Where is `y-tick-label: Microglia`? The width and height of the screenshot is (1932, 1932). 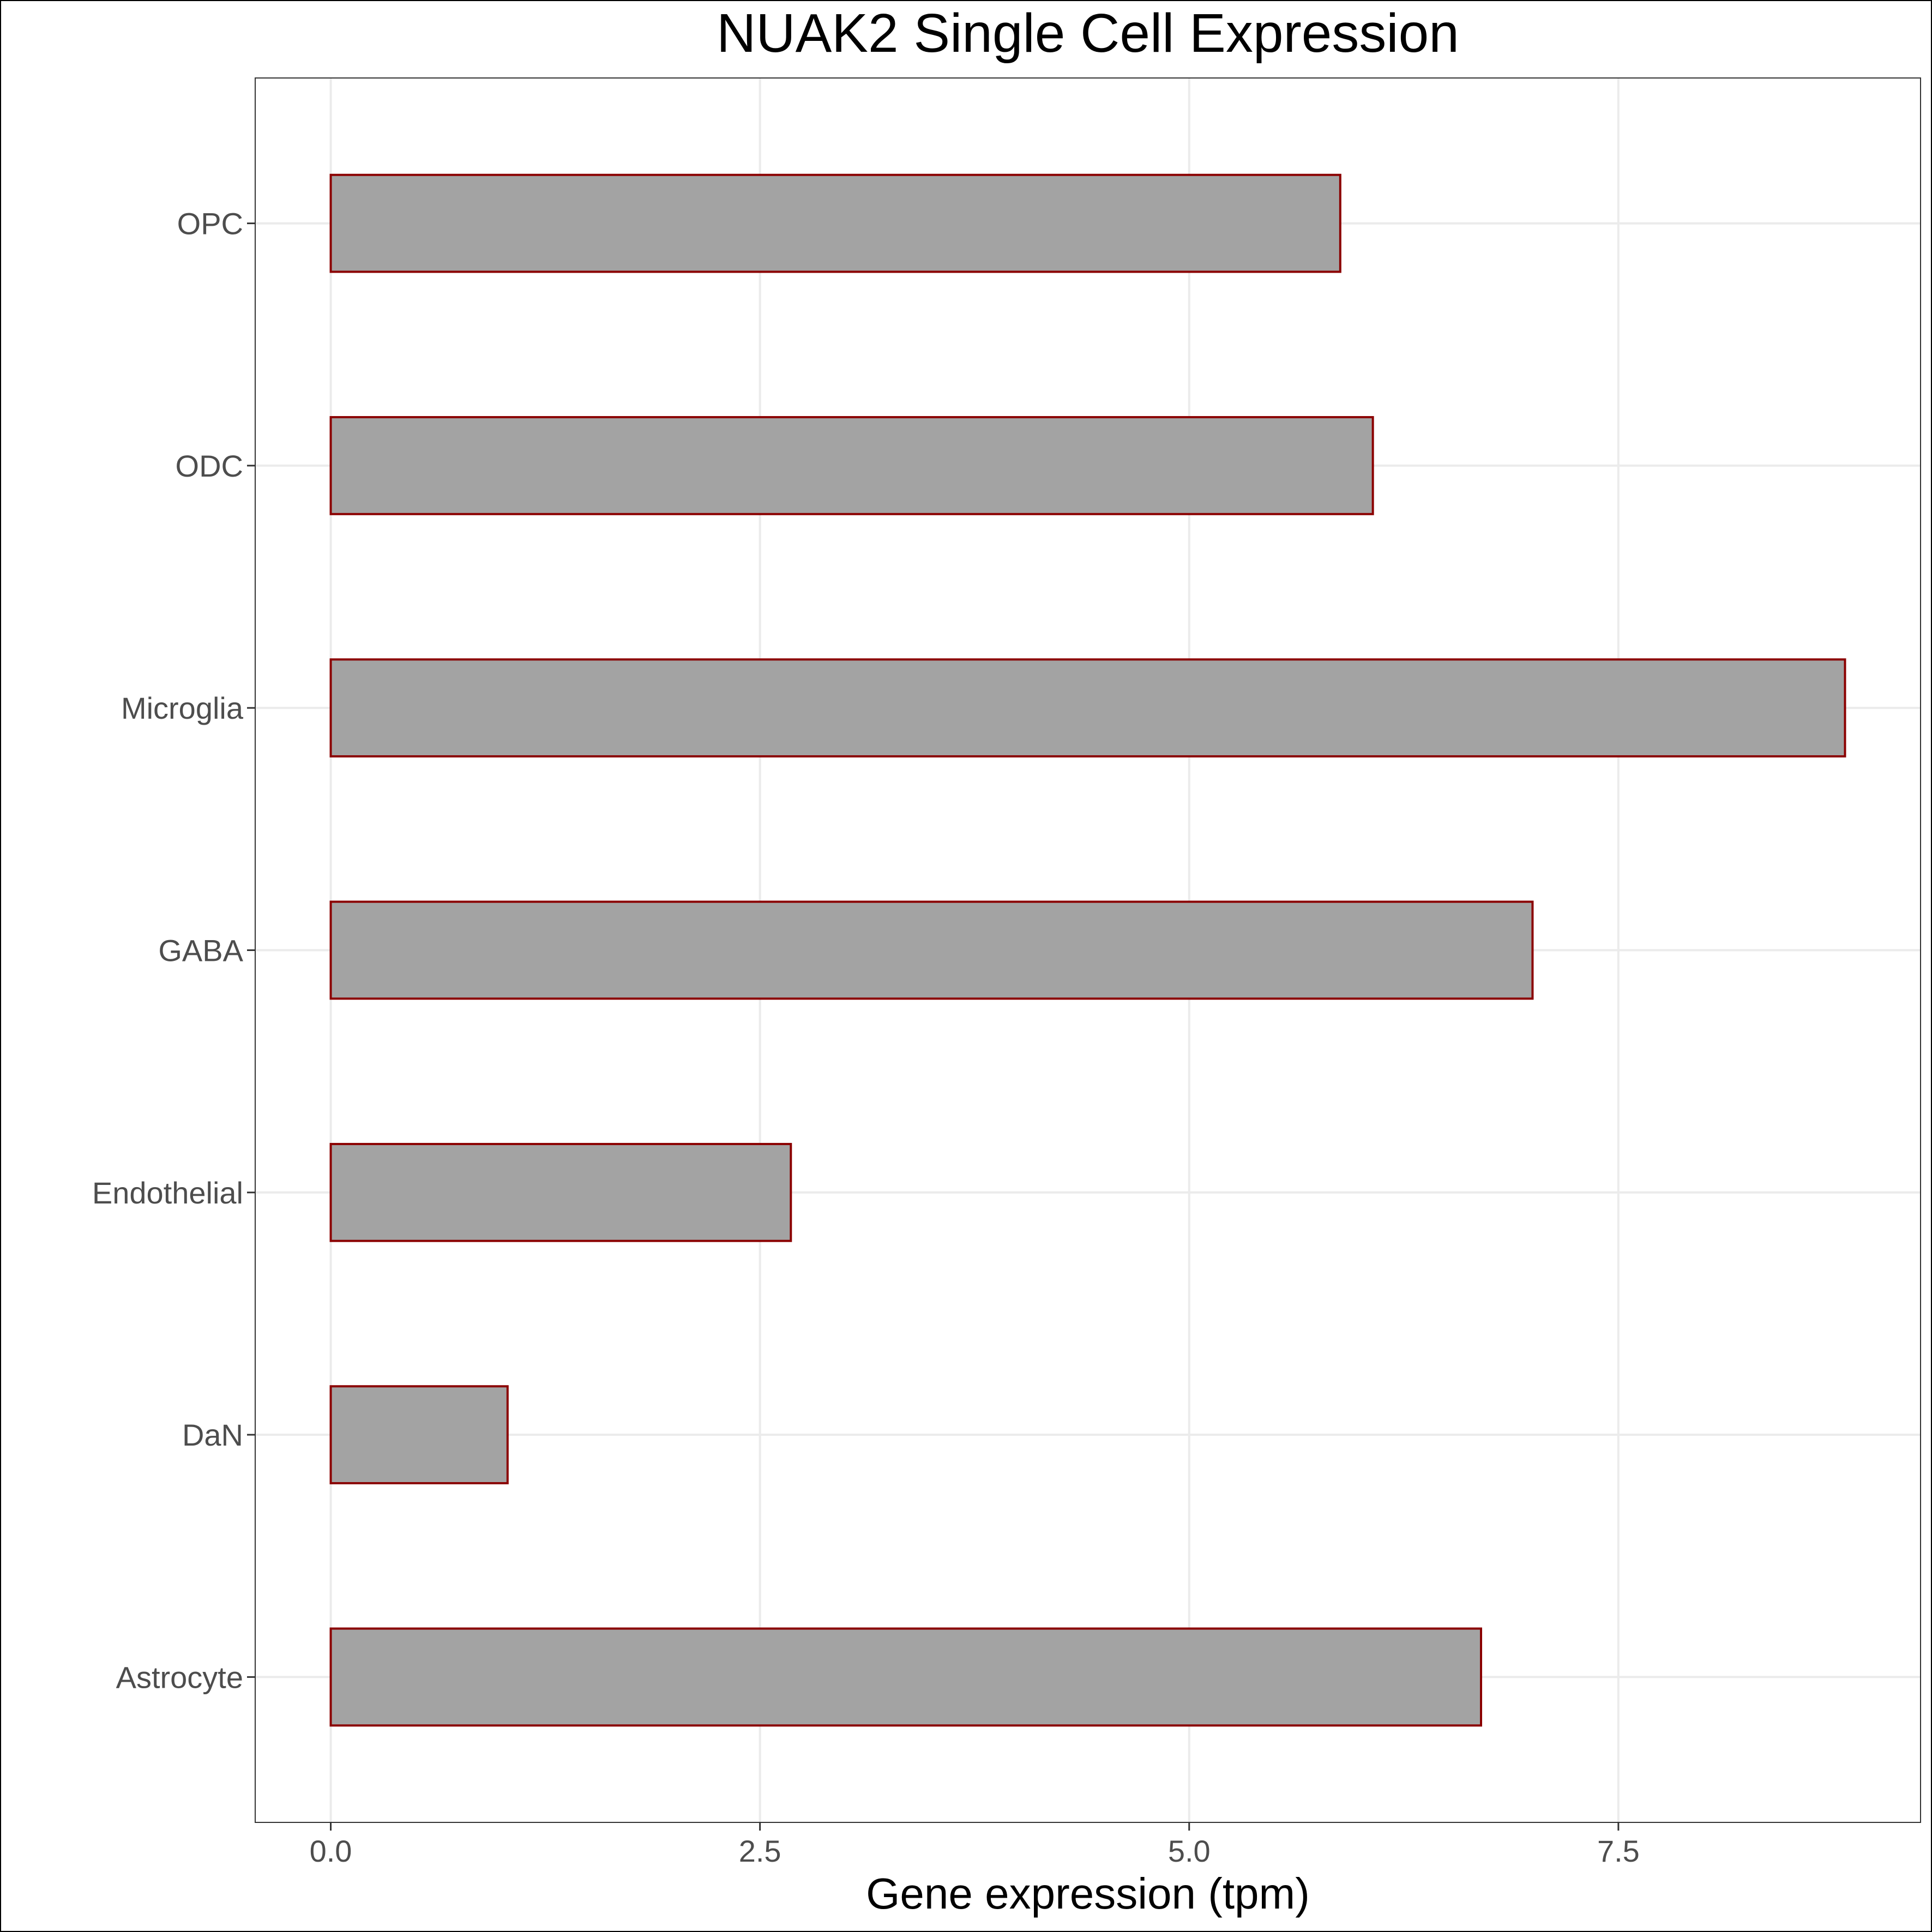
y-tick-label: Microglia is located at coordinates (182, 708).